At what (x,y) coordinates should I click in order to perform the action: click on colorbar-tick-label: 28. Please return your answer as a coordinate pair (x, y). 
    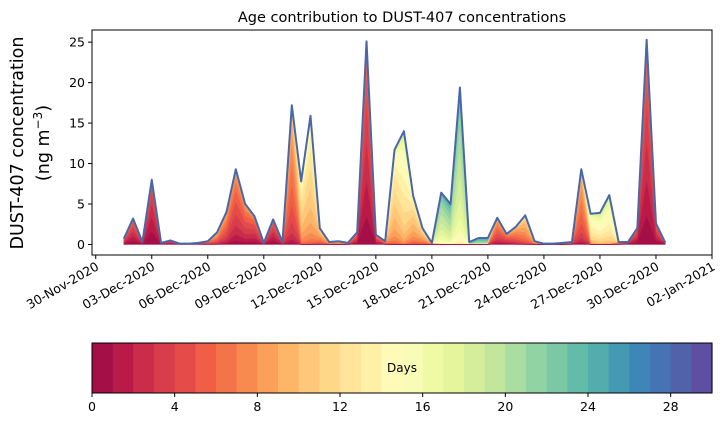
    Looking at the image, I should click on (671, 406).